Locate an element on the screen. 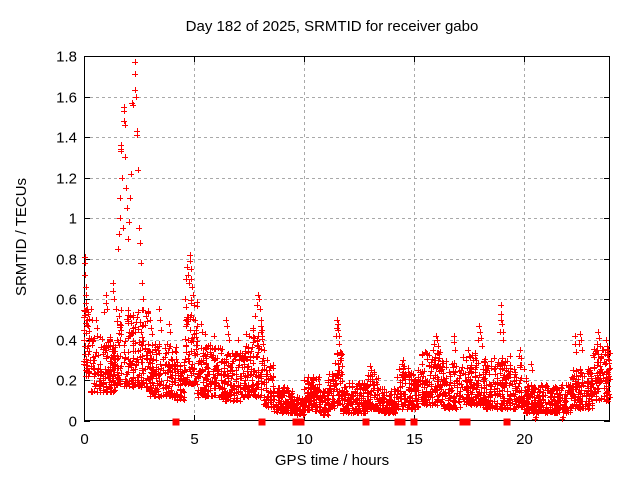 The height and width of the screenshot is (480, 640). y-tick-label: 1.6 is located at coordinates (66, 98).